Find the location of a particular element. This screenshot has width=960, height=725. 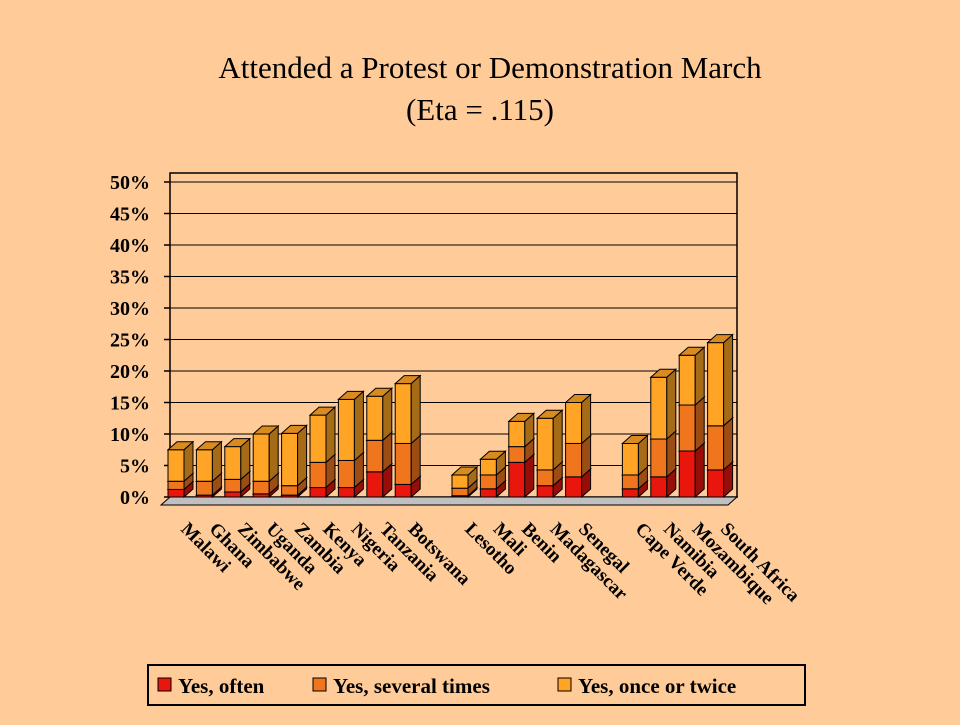

legend-box is located at coordinates (476, 685).